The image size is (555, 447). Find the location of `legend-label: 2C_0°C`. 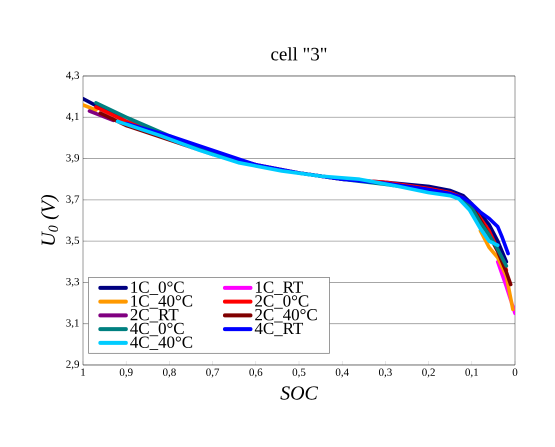

legend-label: 2C_0°C is located at coordinates (281, 302).